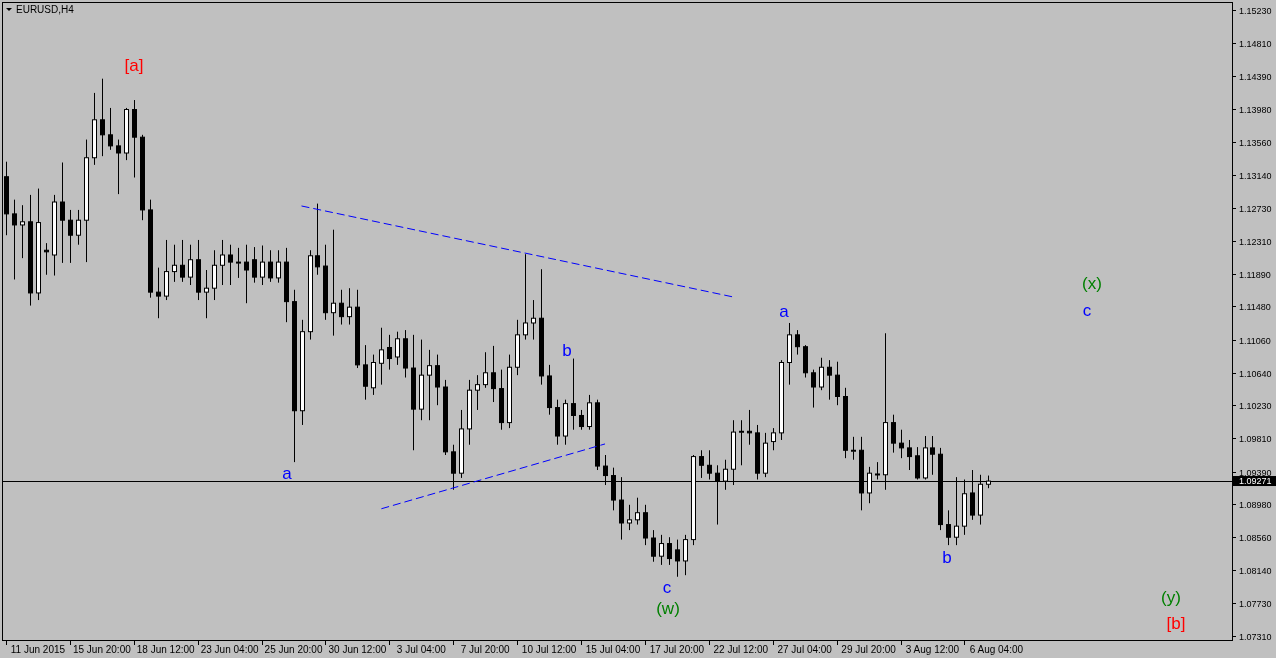 The height and width of the screenshot is (658, 1276). I want to click on y-tick-label: 1.10640, so click(1255, 373).